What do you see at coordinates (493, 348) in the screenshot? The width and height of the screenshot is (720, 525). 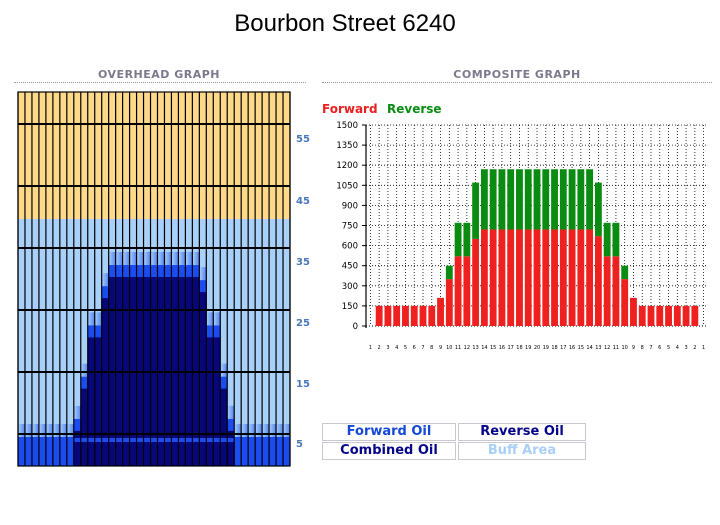 I see `composite-x-tick-label: 15` at bounding box center [493, 348].